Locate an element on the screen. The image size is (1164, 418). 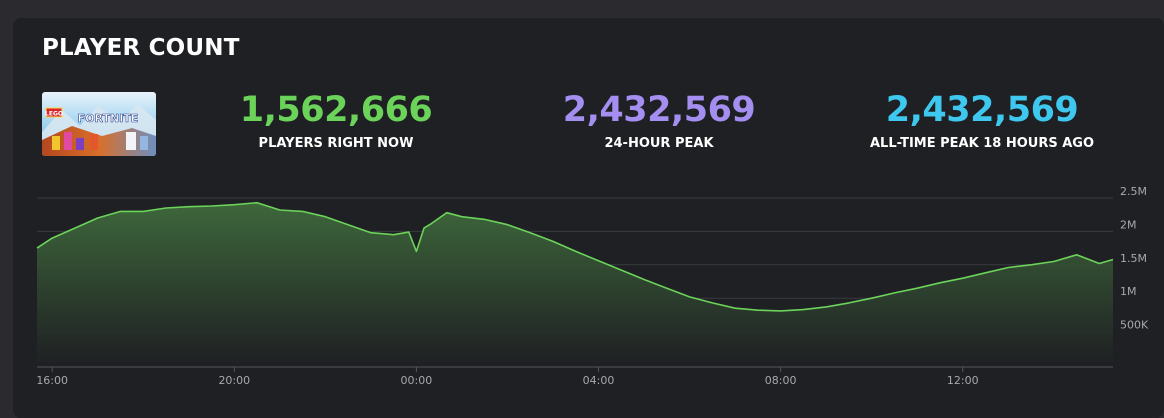
x-tick-label: 20:00 is located at coordinates (234, 380).